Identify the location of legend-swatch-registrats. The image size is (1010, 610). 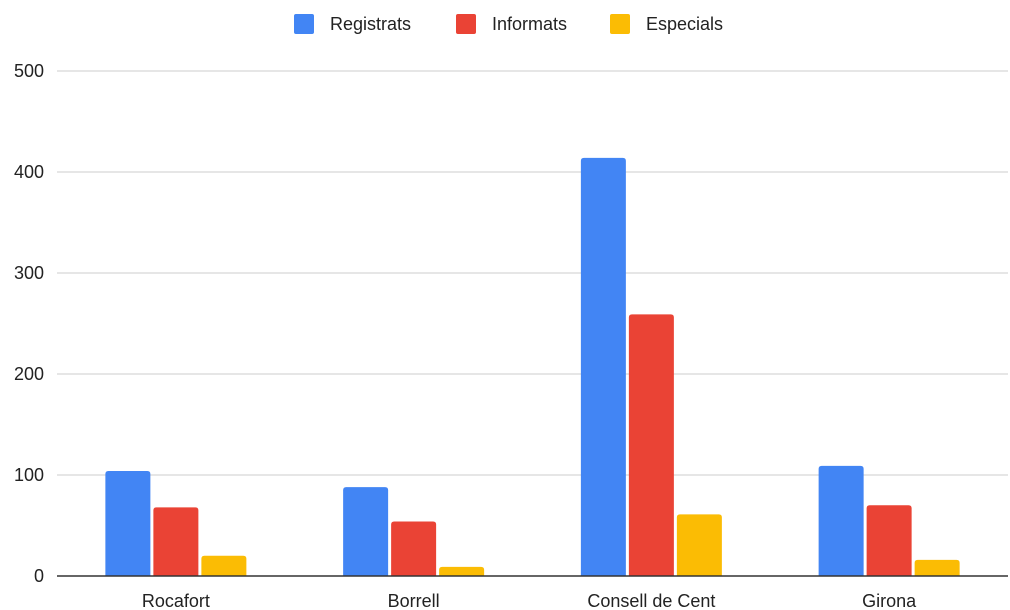
(304, 24).